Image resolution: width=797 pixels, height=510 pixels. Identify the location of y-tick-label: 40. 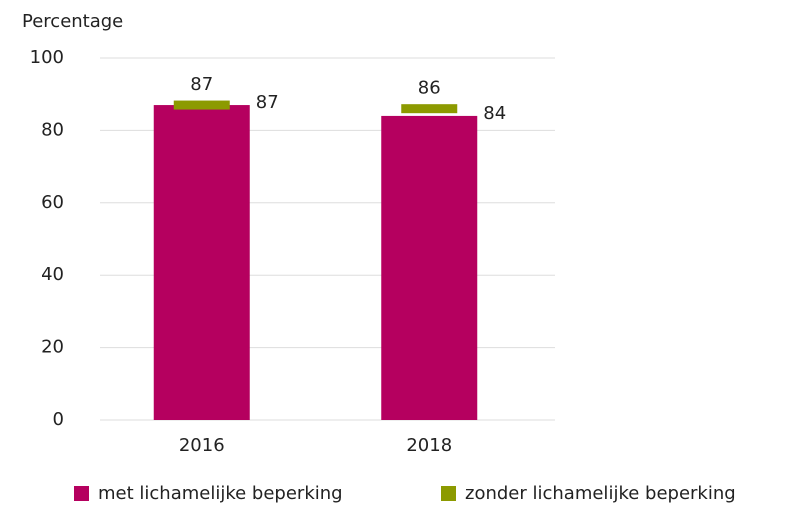
(52, 274).